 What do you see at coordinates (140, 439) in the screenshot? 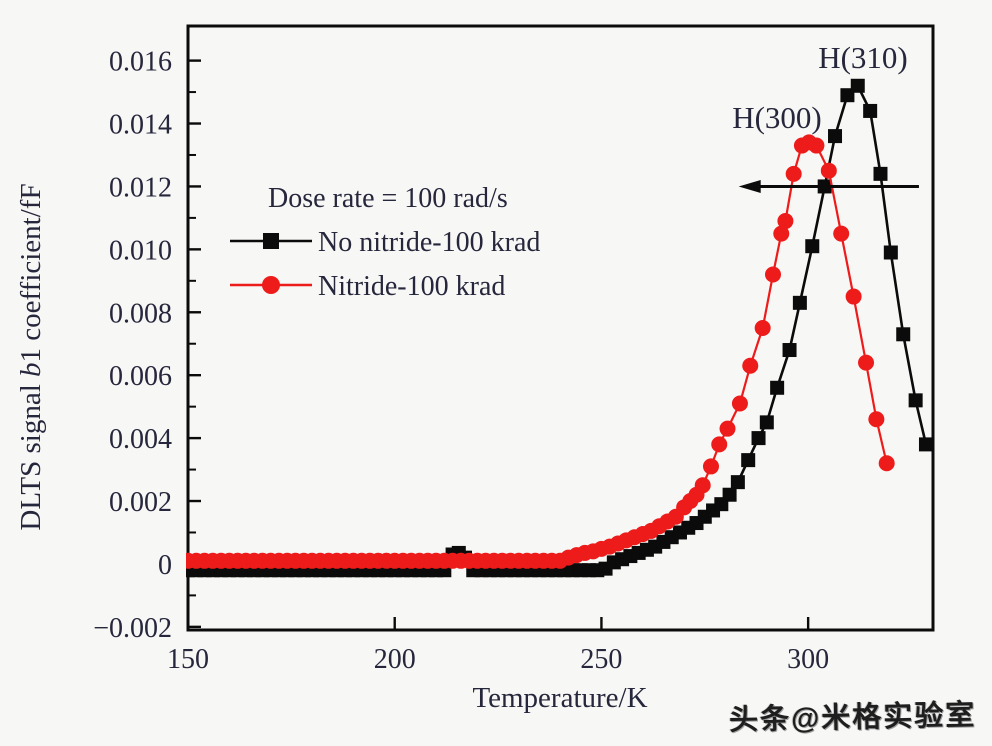
I see `y-tick-label: 0.004` at bounding box center [140, 439].